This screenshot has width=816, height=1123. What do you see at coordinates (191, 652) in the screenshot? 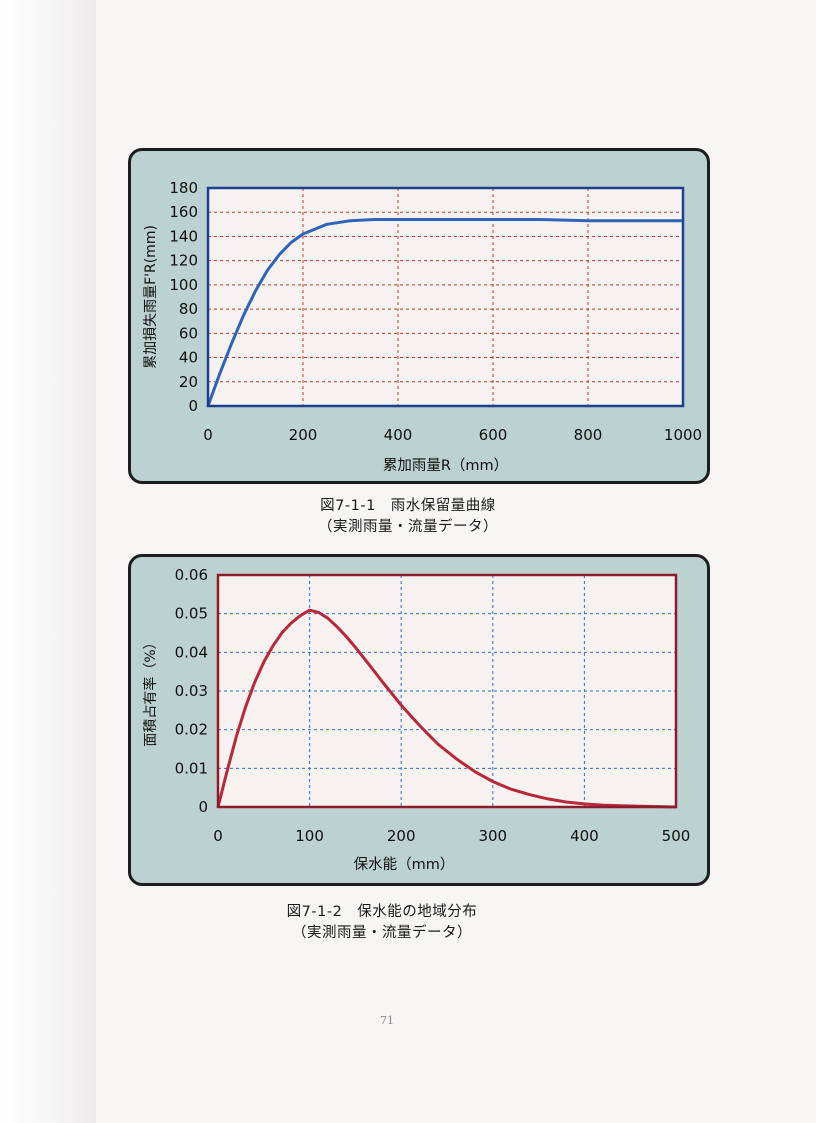
I see `chart2-y-tick-label: 0.04` at bounding box center [191, 652].